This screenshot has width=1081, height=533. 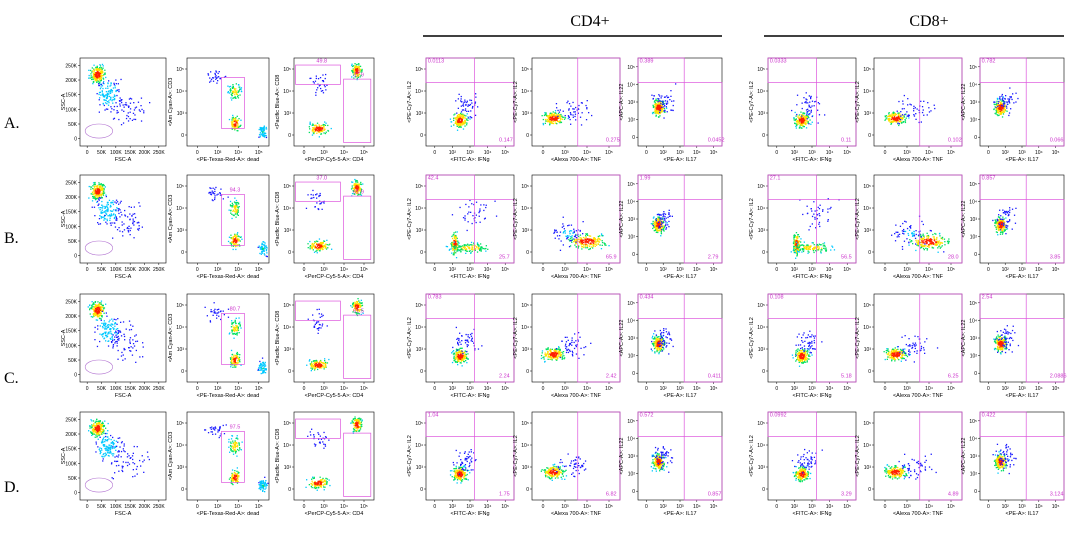 What do you see at coordinates (830, 270) in the screenshot?
I see `x-tick-label: 10⁴` at bounding box center [830, 270].